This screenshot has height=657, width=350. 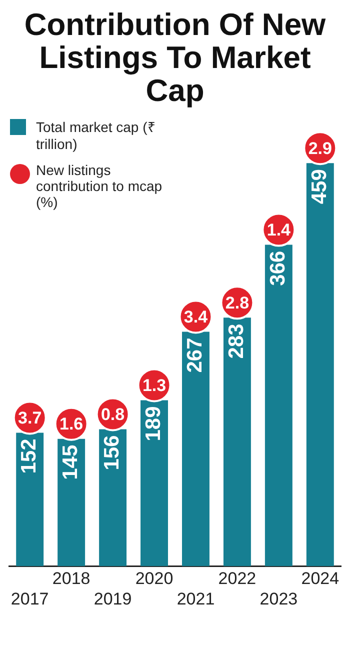 I want to click on data-label: 283, so click(x=236, y=341).